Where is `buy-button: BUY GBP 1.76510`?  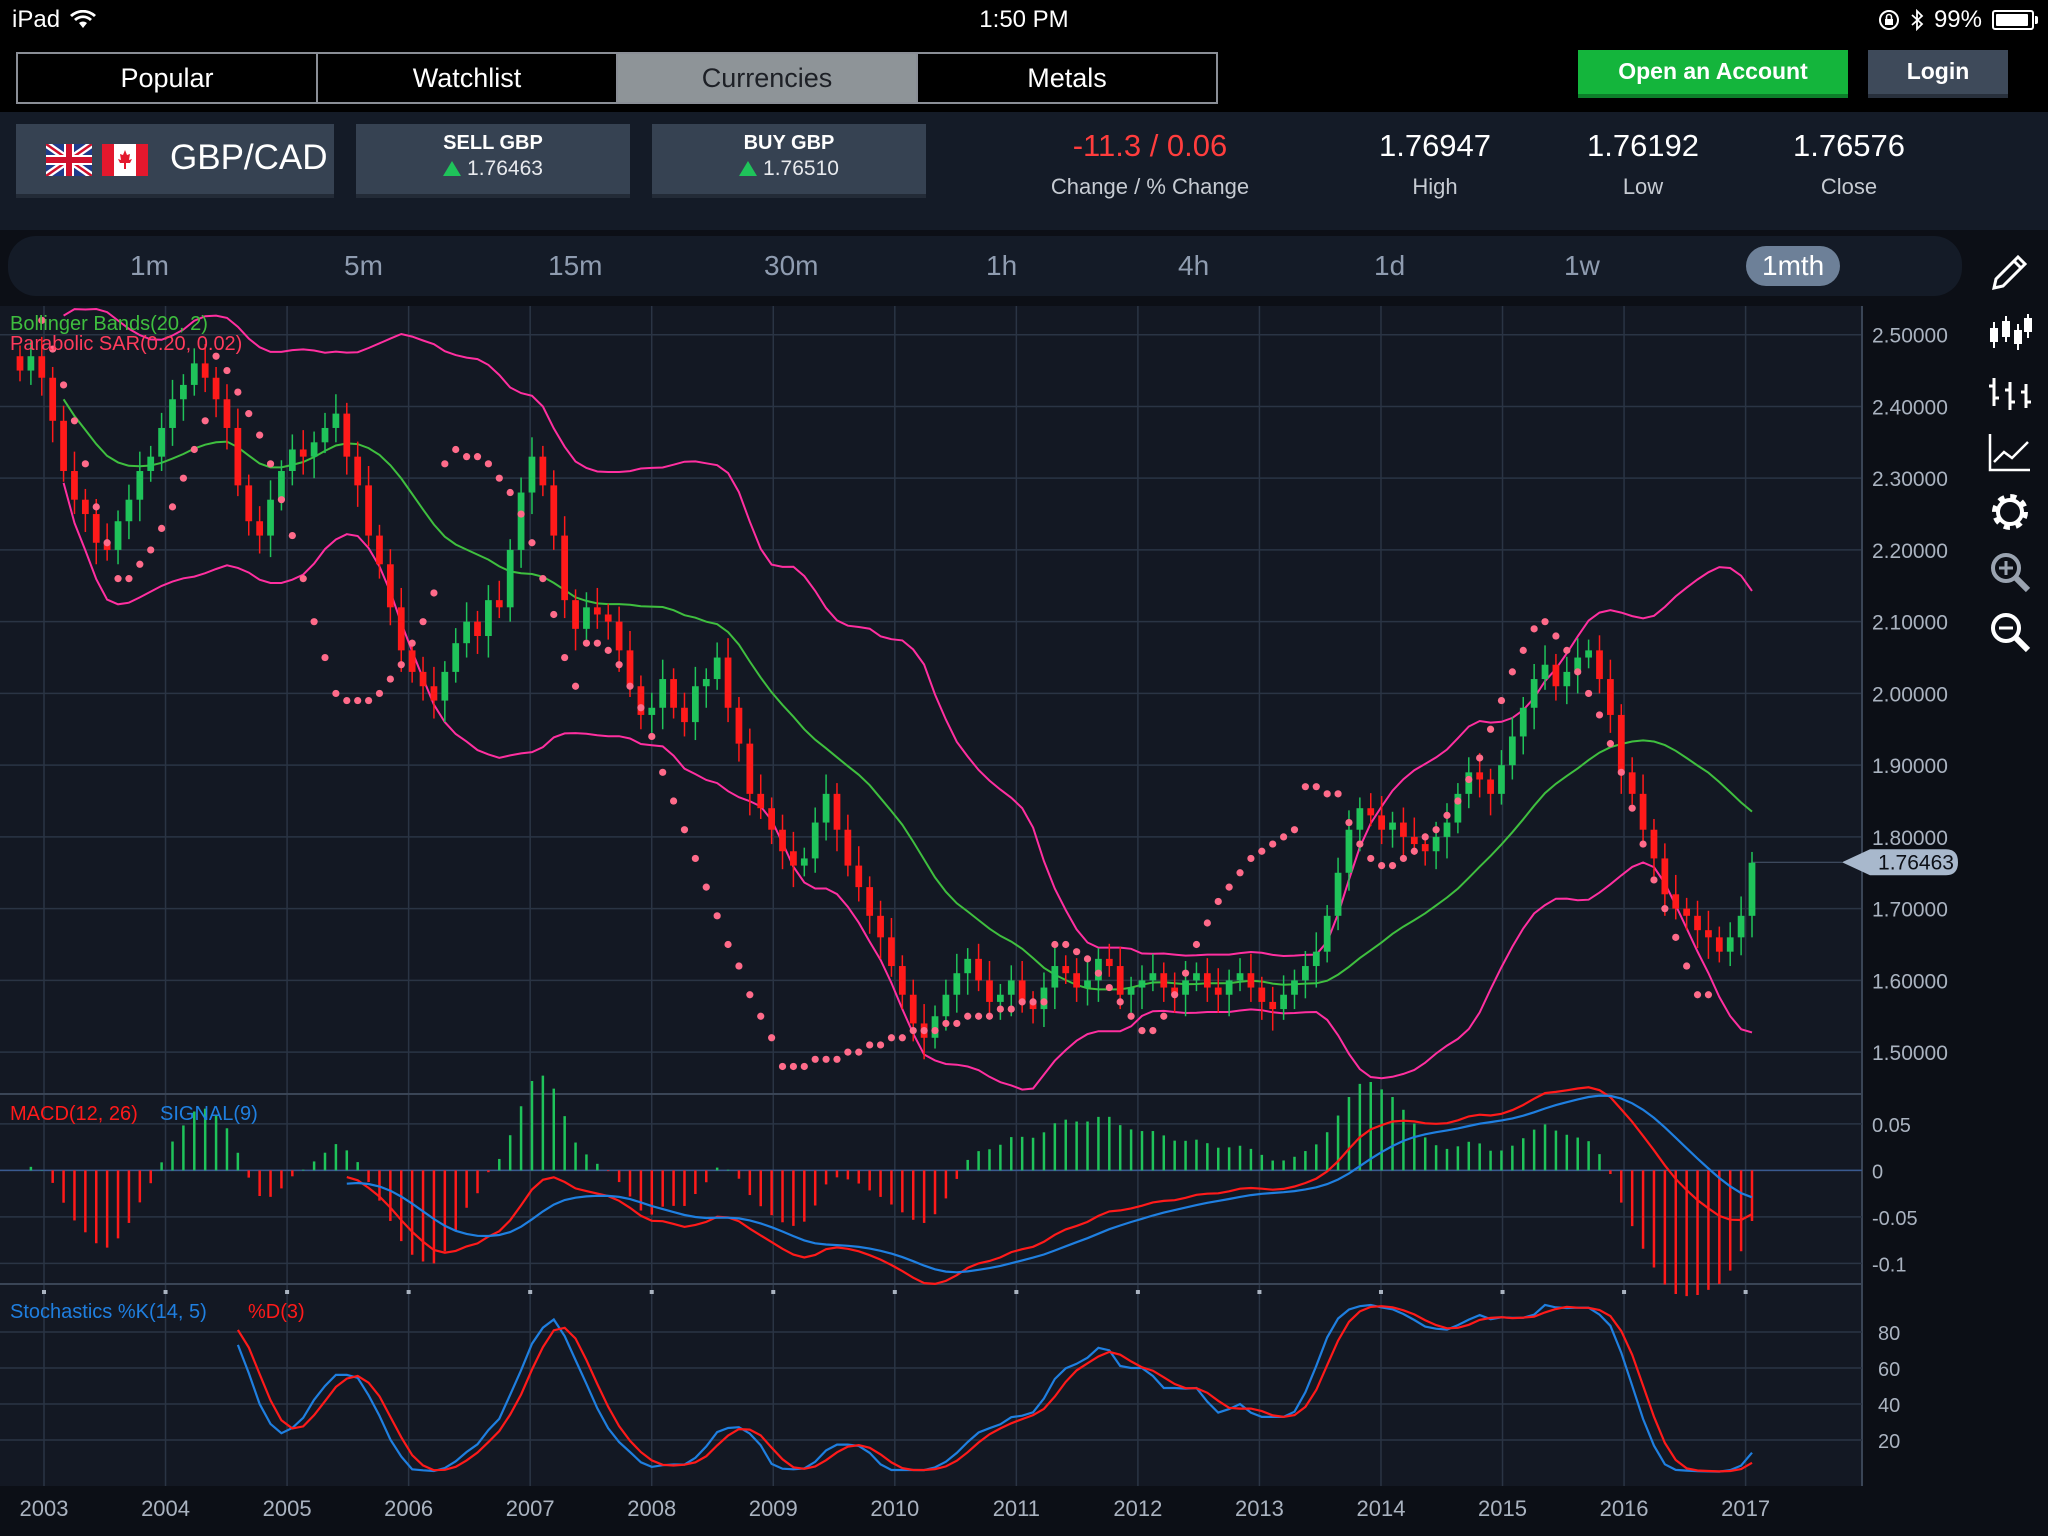 buy-button: BUY GBP 1.76510 is located at coordinates (789, 161).